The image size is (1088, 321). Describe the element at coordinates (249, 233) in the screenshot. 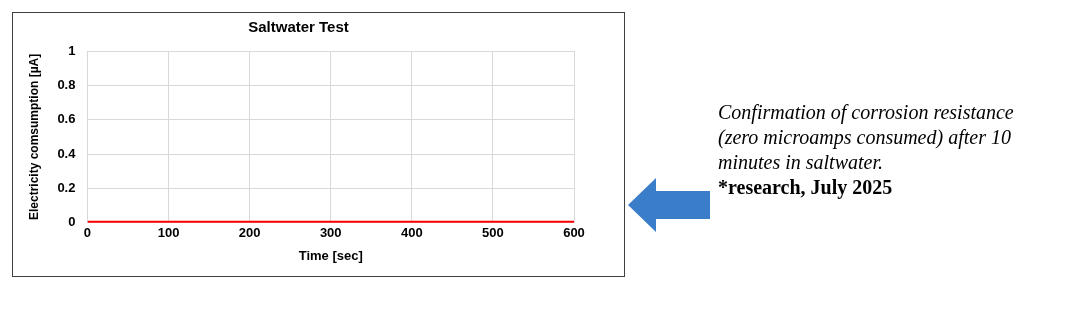

I see `x-tick-label: 200` at that location.